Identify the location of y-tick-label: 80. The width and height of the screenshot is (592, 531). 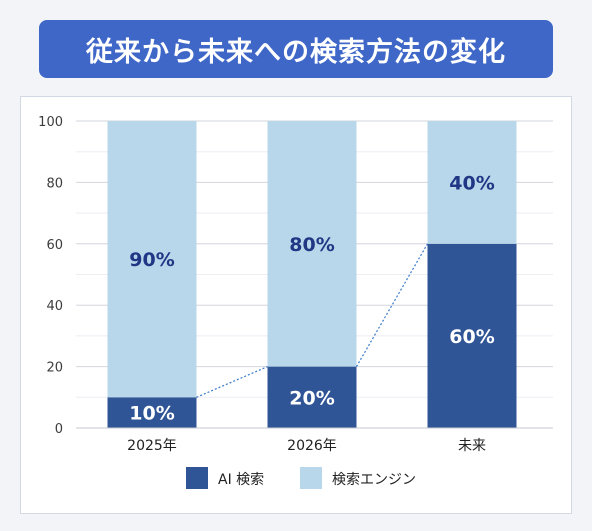
(54, 183).